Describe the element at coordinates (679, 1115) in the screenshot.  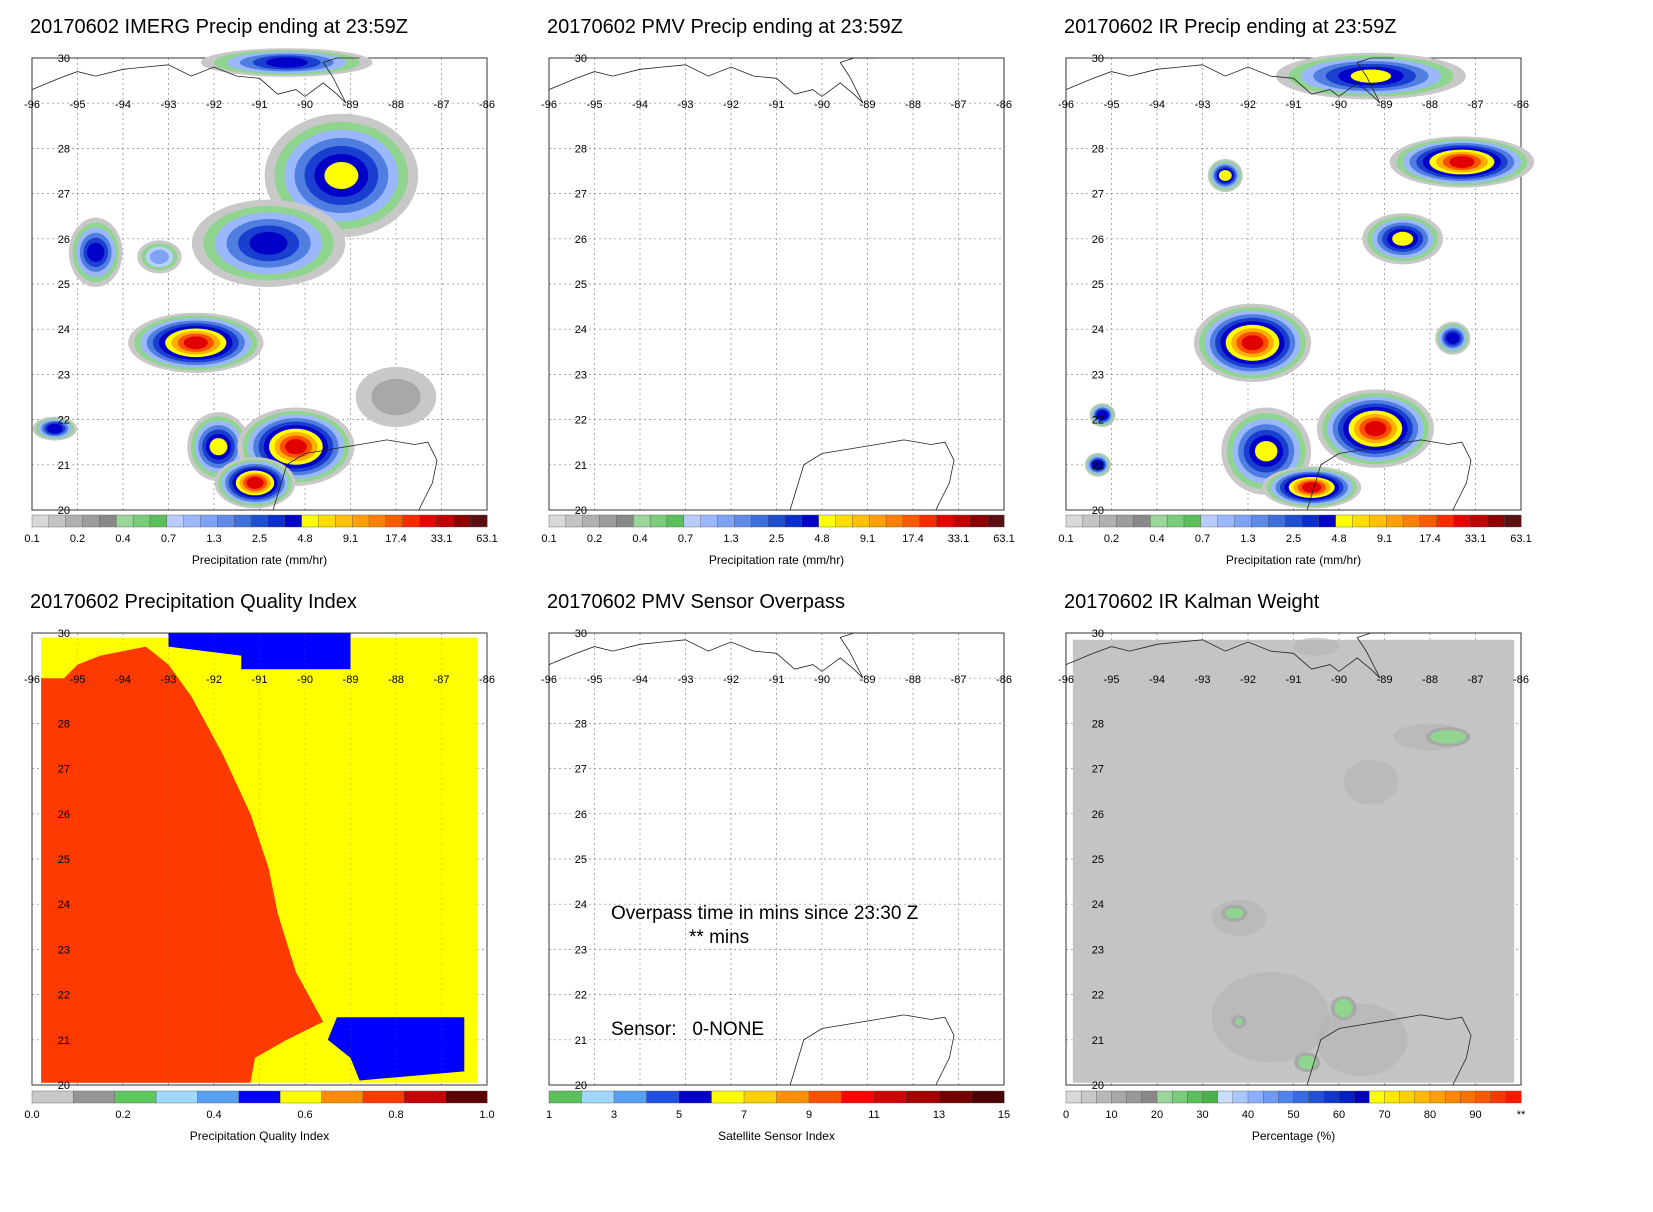
I see `colorbar-tick-label: 5` at that location.